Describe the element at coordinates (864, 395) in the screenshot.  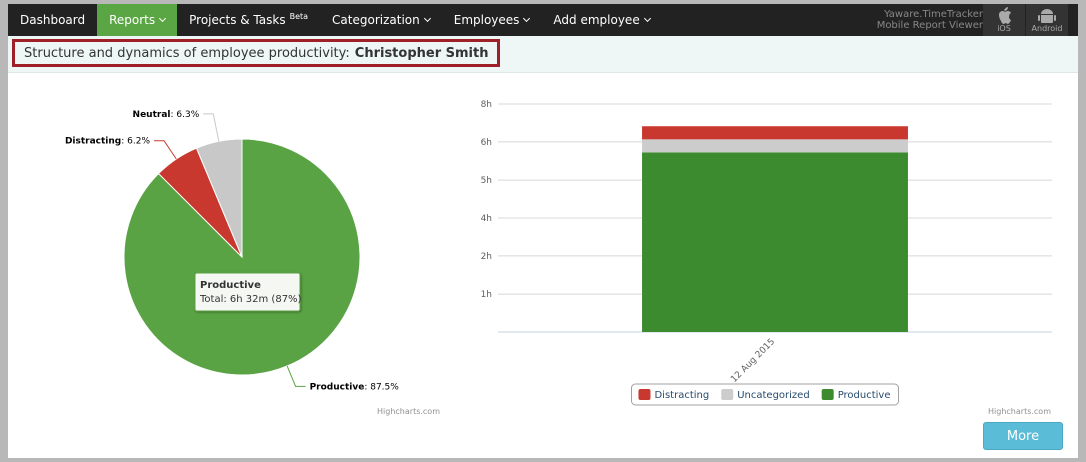
I see `legend-label: Productive` at that location.